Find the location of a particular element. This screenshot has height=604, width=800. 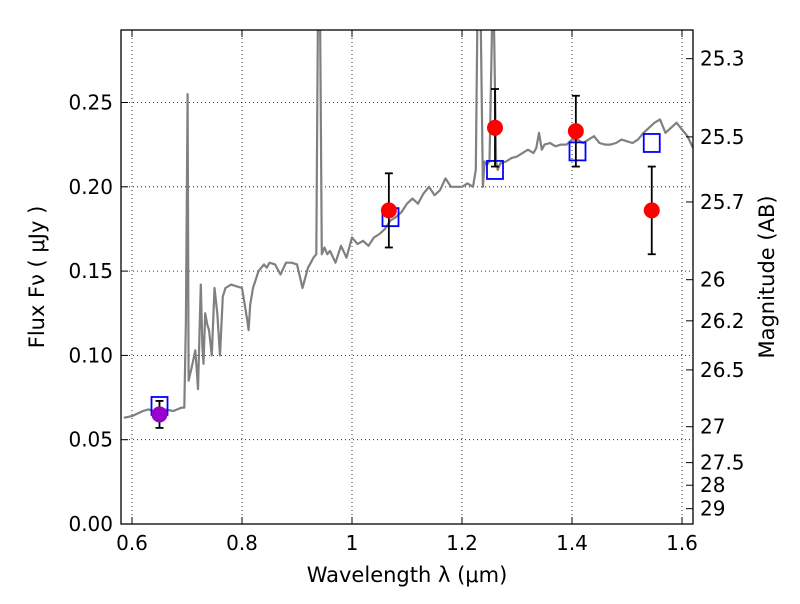

y-tick-label: 0.05 is located at coordinates (90, 440).